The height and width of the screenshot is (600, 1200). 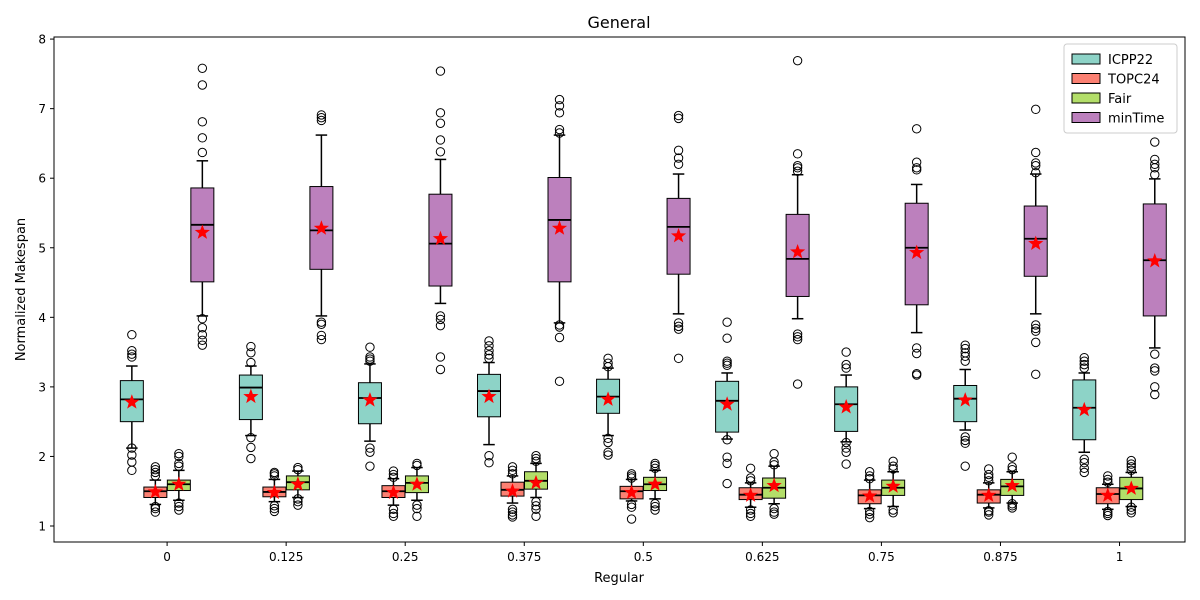 What do you see at coordinates (1086, 98) in the screenshot?
I see `legend-swatch` at bounding box center [1086, 98].